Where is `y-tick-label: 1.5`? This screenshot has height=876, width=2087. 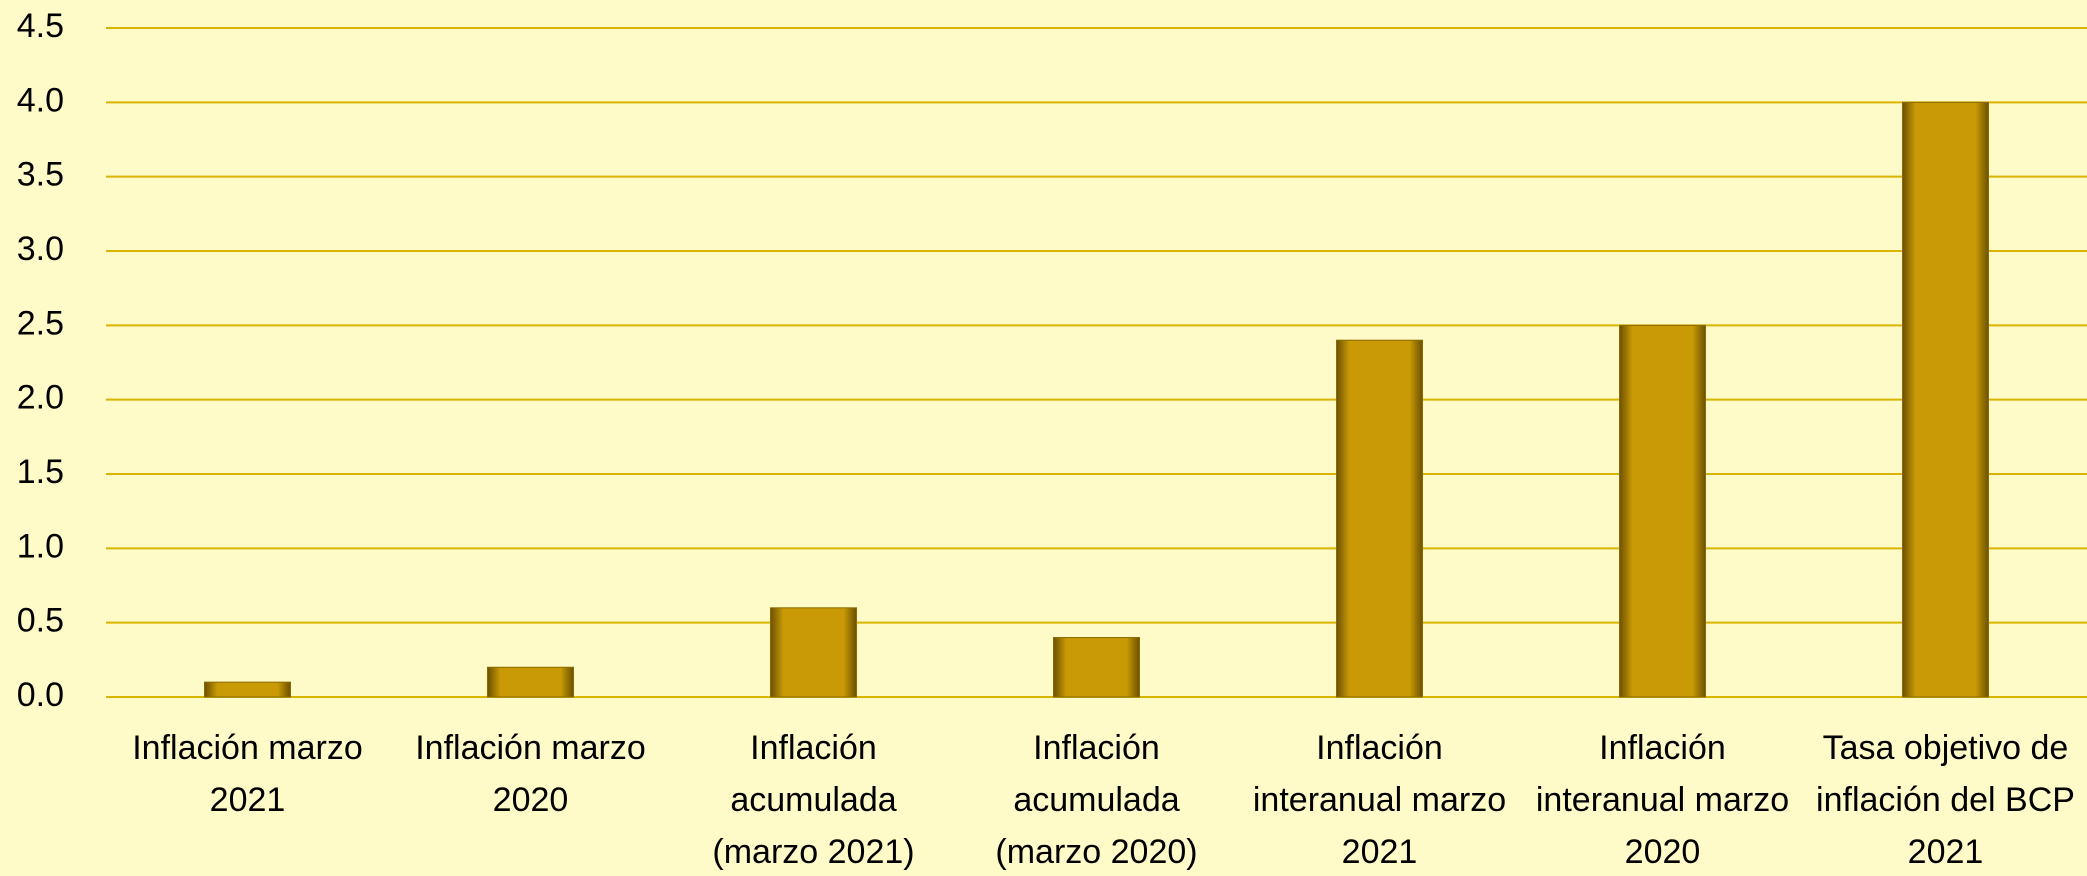 y-tick-label: 1.5 is located at coordinates (40, 472).